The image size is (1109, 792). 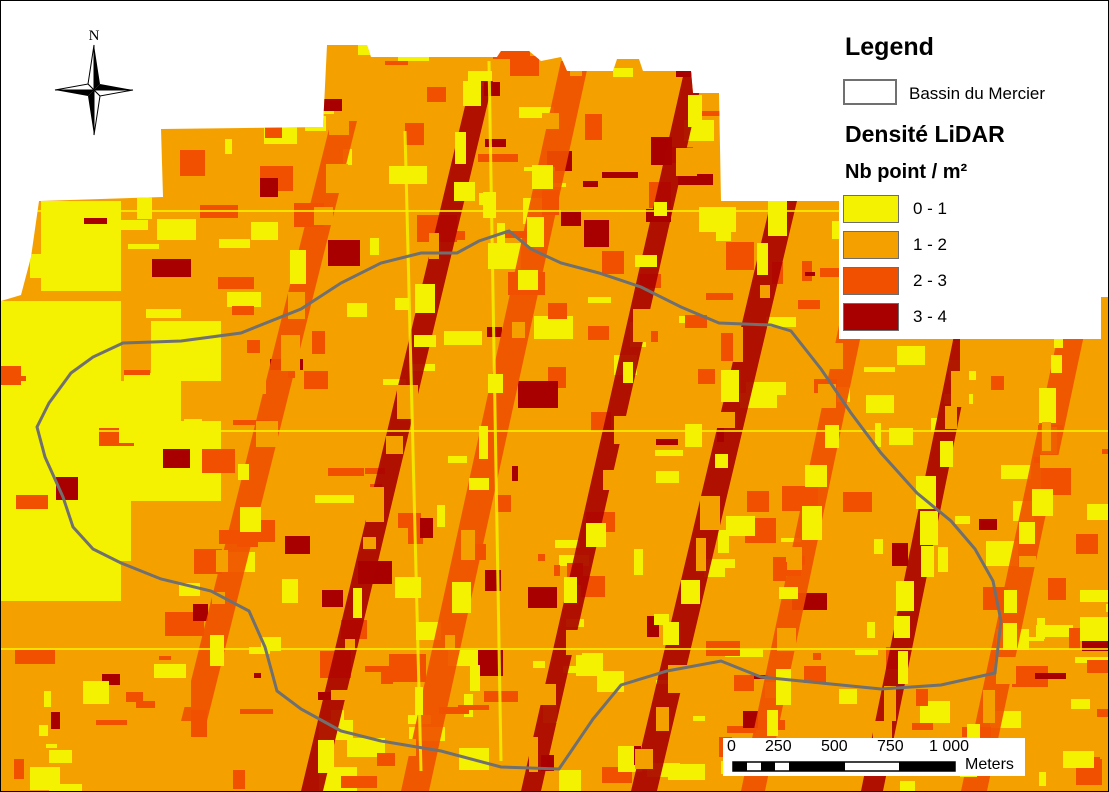 What do you see at coordinates (977, 93) in the screenshot?
I see `basin-outline-label: Bassin du Mercier` at bounding box center [977, 93].